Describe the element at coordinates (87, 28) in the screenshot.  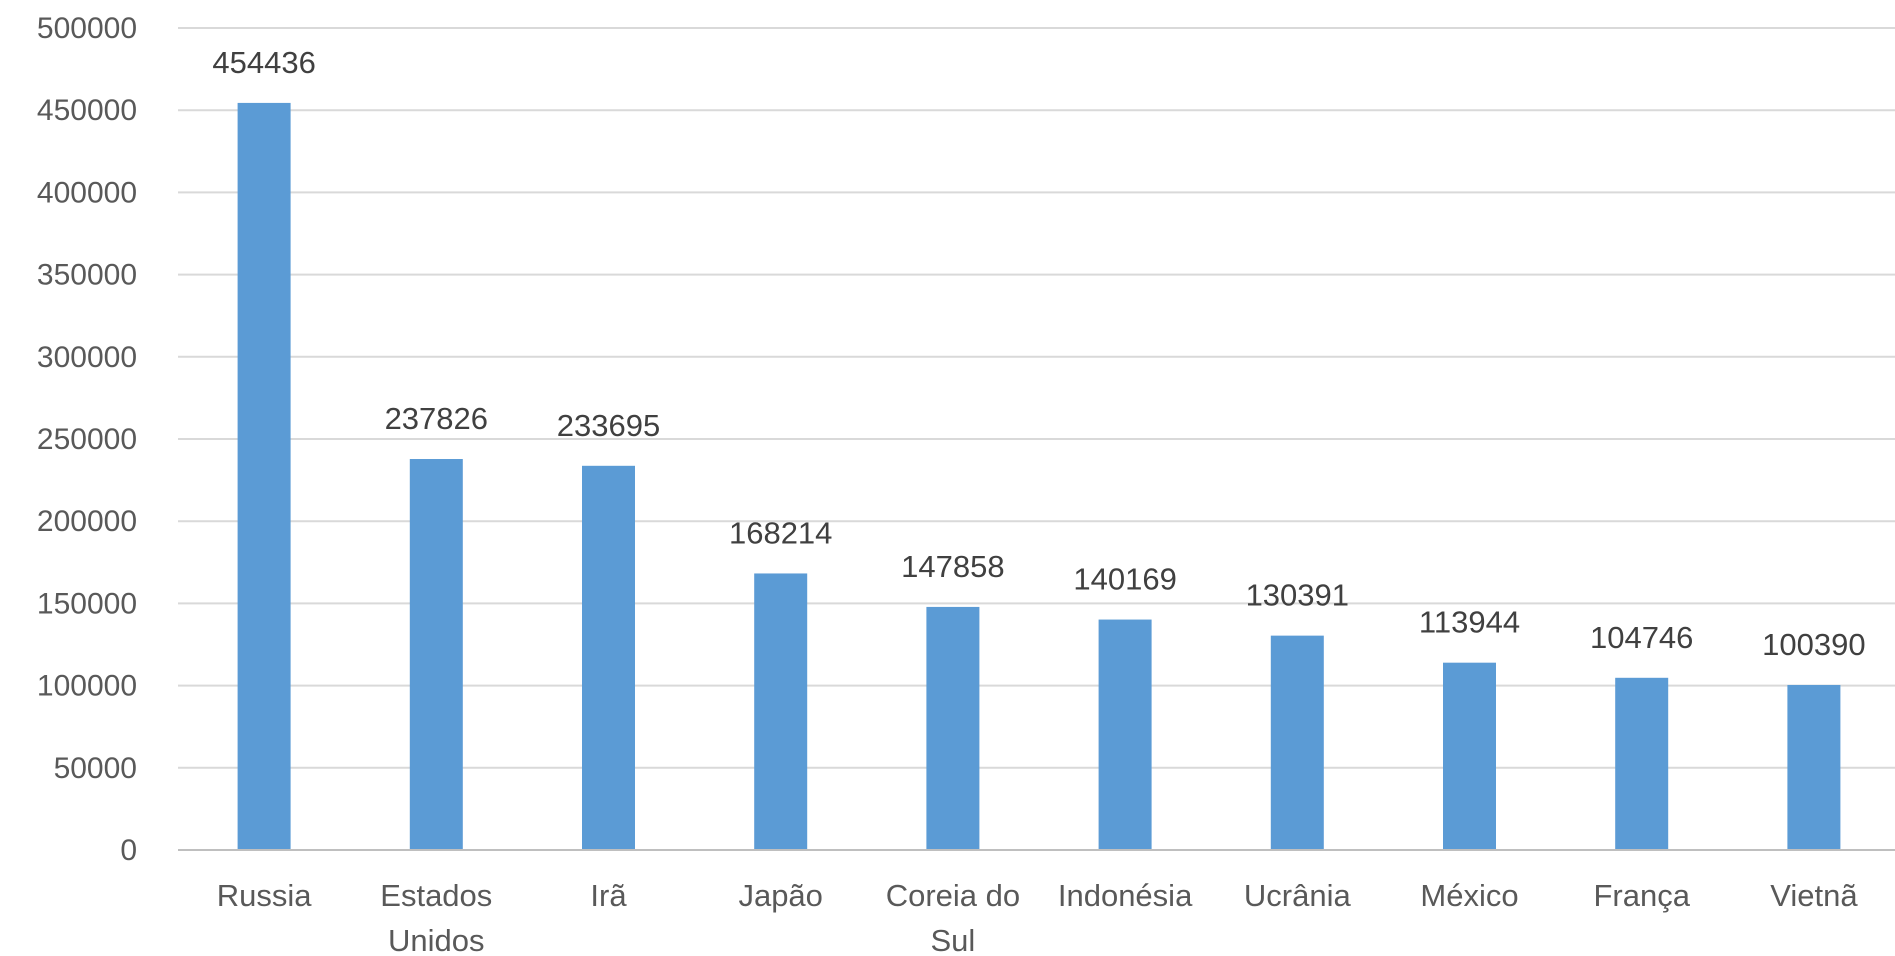
I see `y-tick-label: 500000` at that location.